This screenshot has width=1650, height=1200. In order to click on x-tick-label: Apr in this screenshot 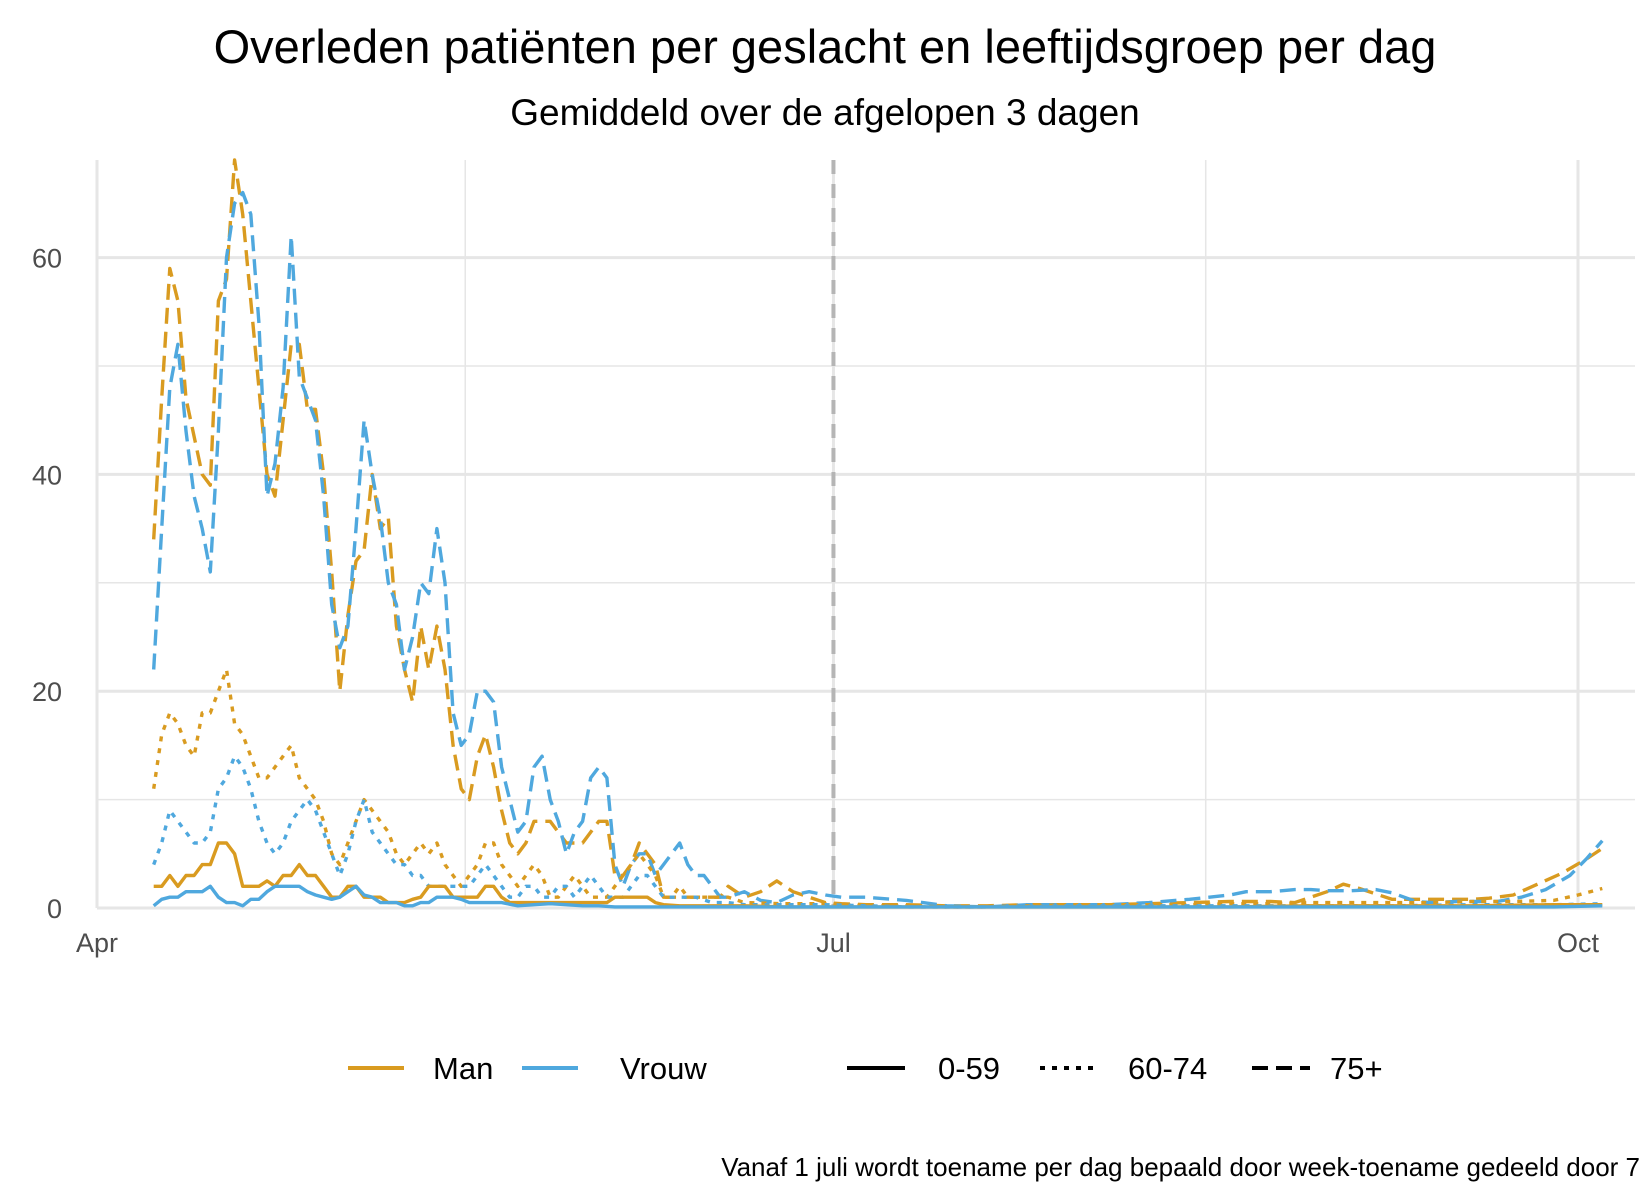, I will do `click(97, 943)`.